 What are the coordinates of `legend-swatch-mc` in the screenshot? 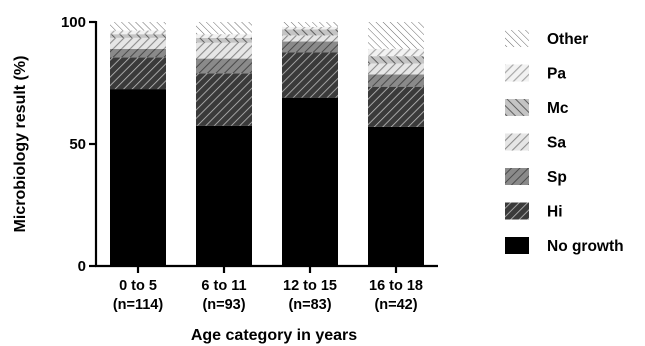 It's located at (517, 107).